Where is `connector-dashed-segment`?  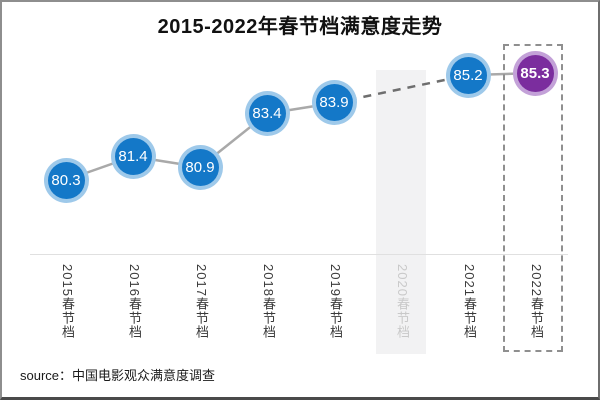
connector-dashed-segment is located at coordinates (401, 89).